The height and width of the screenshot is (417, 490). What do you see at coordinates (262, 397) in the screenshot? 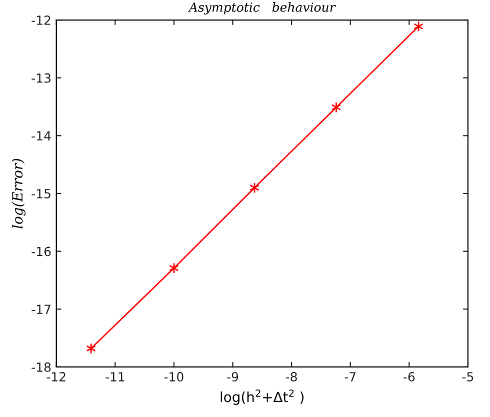
I see `x-axis-title: log(h$^{2}$+Δt$^{2}$ )` at bounding box center [262, 397].